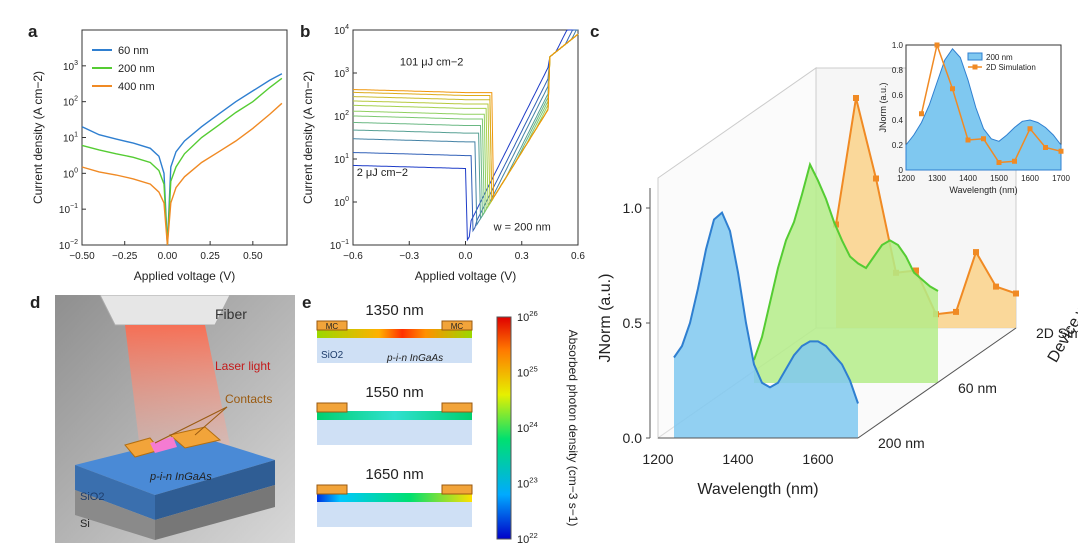 The height and width of the screenshot is (555, 1080). I want to click on heatmap-title-2: 1650 nm, so click(394, 474).